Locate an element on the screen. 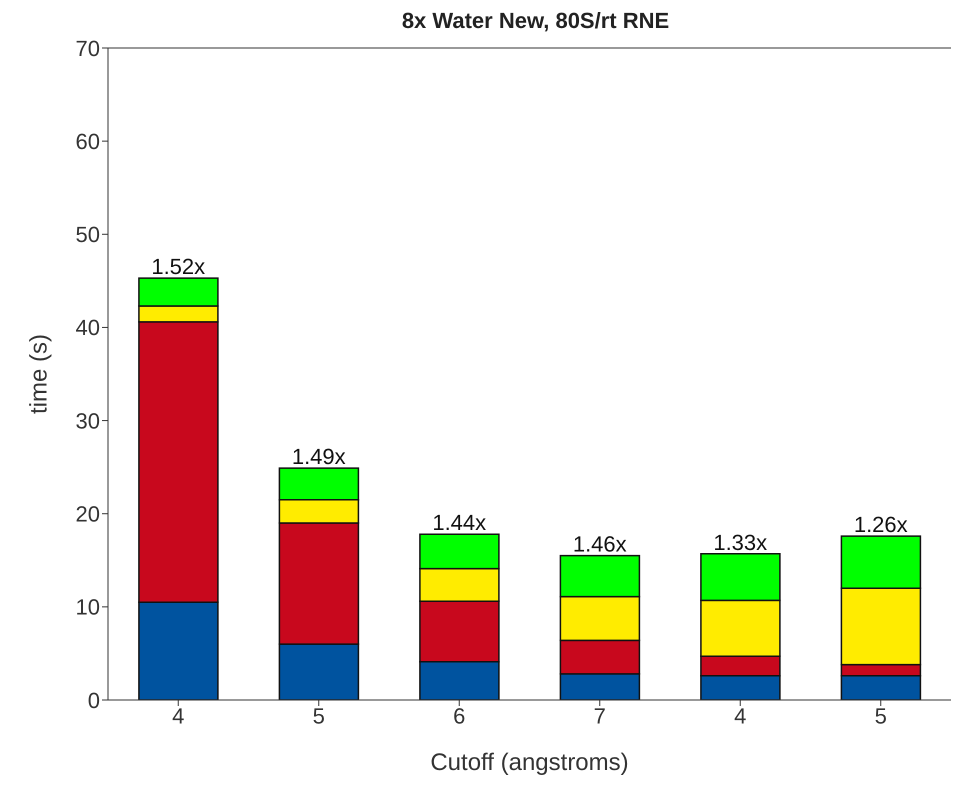 This screenshot has height=798, width=971. y-tick-label: 0 is located at coordinates (94, 700).